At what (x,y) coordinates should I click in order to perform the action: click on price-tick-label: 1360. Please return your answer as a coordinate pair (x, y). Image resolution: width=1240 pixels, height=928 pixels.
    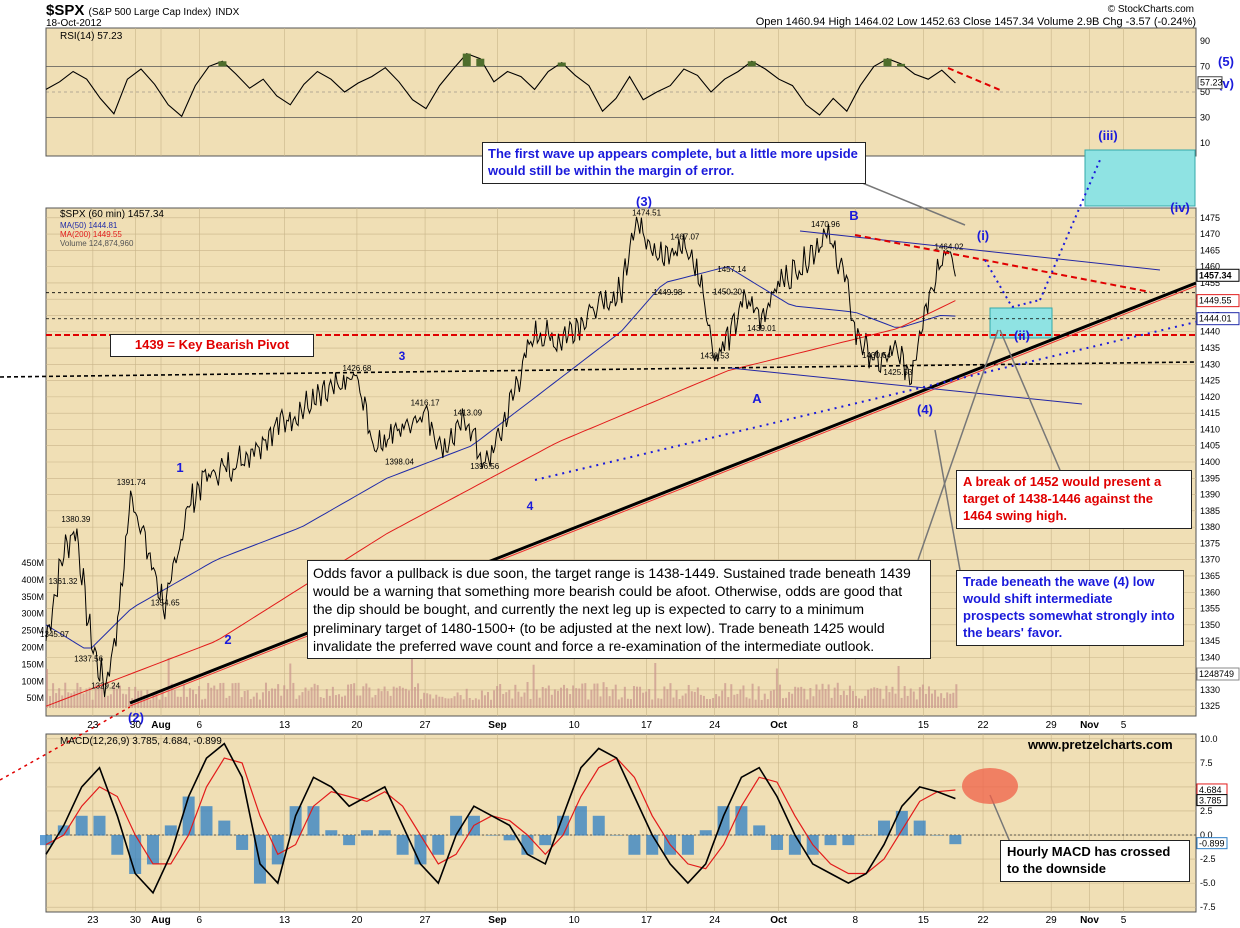
    Looking at the image, I should click on (1210, 592).